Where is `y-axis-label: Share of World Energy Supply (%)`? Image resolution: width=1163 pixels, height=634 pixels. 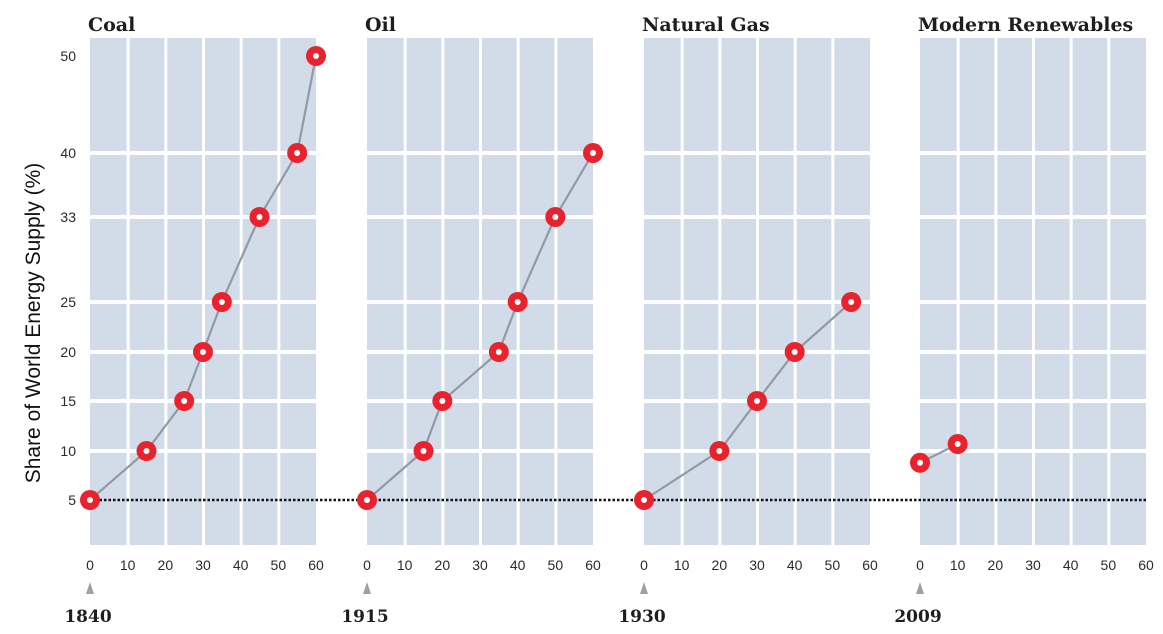 y-axis-label: Share of World Energy Supply (%) is located at coordinates (33, 323).